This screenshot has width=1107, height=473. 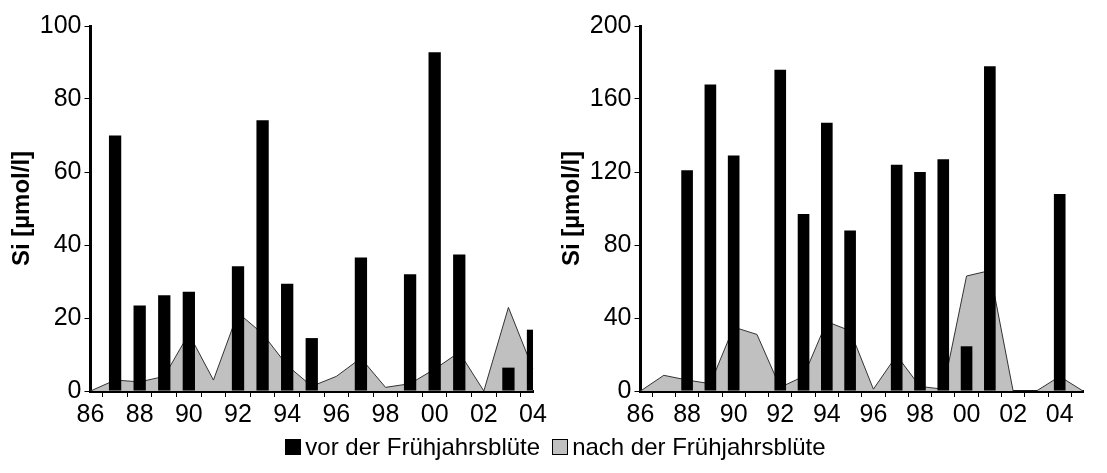 I want to click on y-tick-label: 100, so click(x=60, y=23).